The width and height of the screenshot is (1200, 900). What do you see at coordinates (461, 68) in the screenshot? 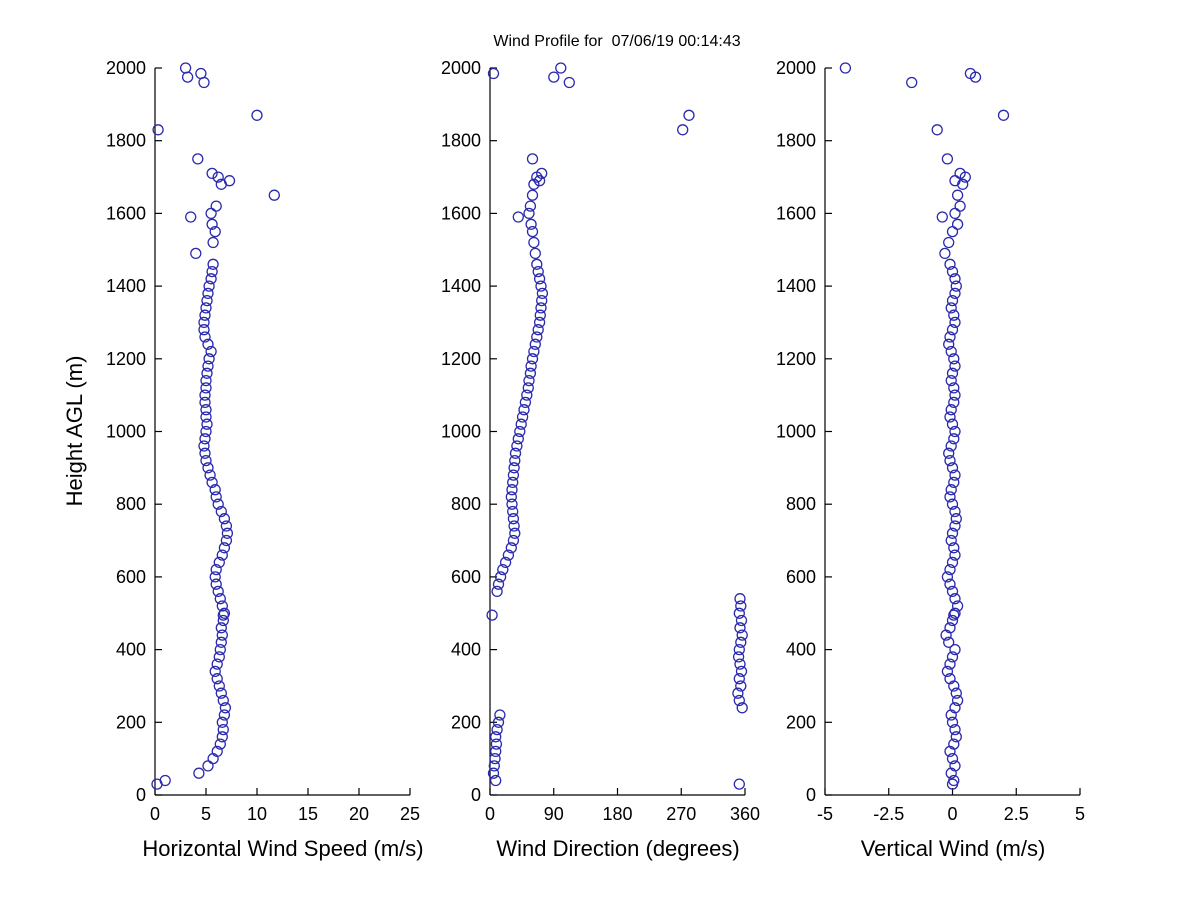
I see `y-tick-label: 2000` at bounding box center [461, 68].